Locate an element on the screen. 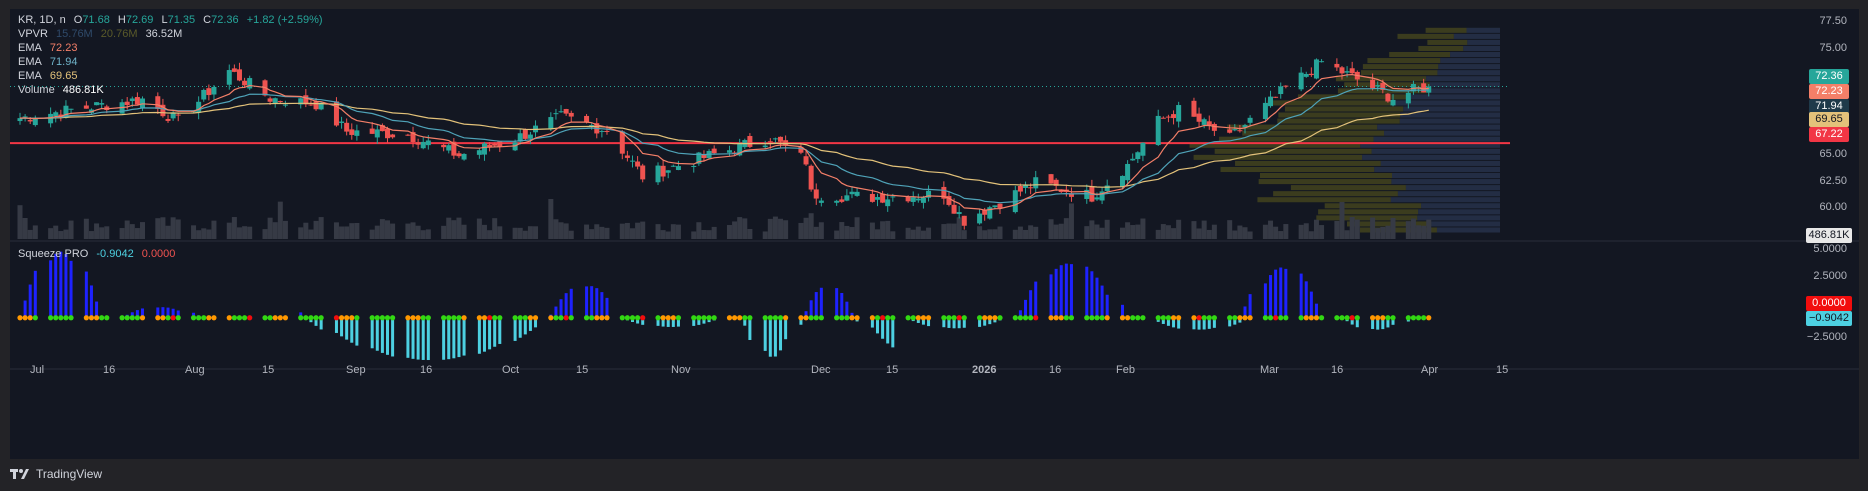  ema2-legend: EMA 71.94 is located at coordinates (50, 62).